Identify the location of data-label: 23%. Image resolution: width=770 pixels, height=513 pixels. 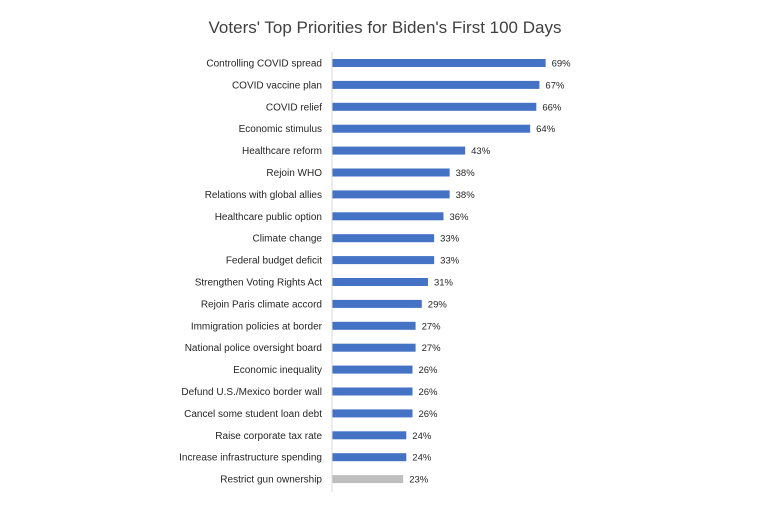
(419, 480).